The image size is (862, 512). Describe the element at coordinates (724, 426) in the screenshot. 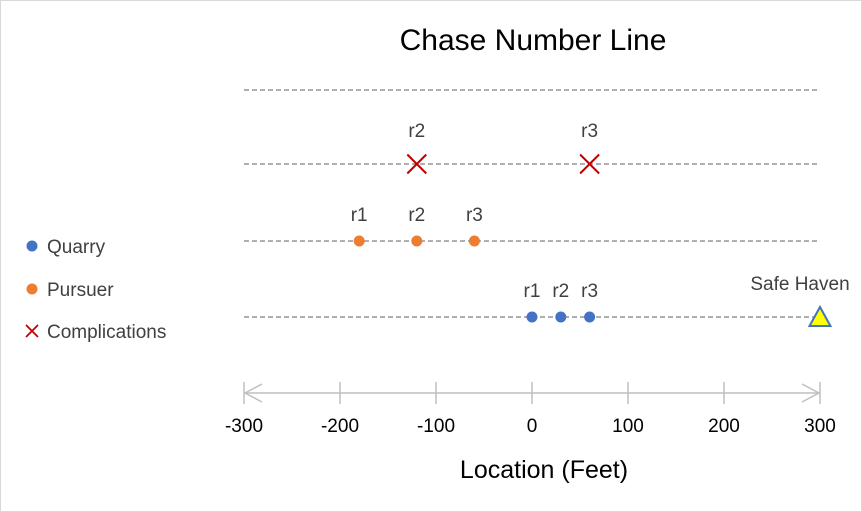

I see `x-tick-label: 200` at that location.